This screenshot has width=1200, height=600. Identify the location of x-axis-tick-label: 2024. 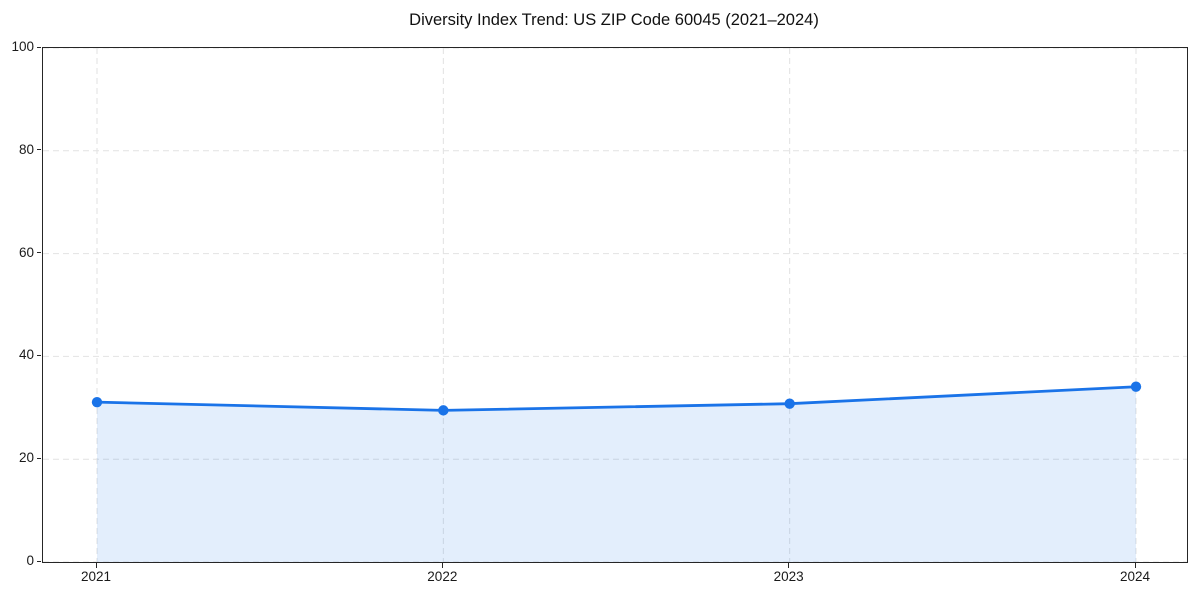
(1135, 576).